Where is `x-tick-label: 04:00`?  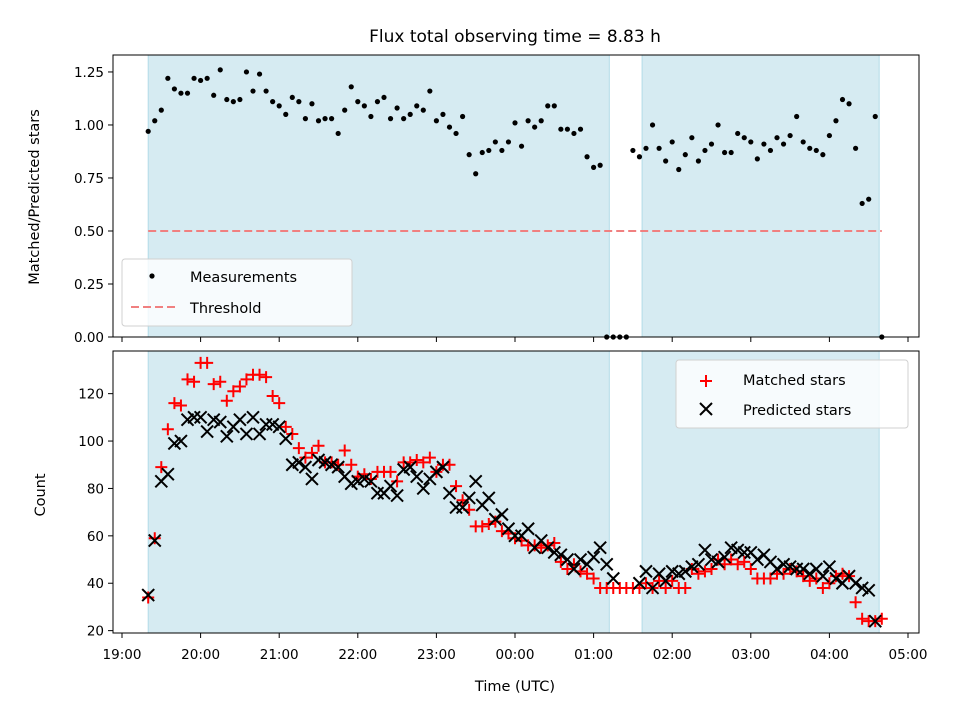 x-tick-label: 04:00 is located at coordinates (829, 655).